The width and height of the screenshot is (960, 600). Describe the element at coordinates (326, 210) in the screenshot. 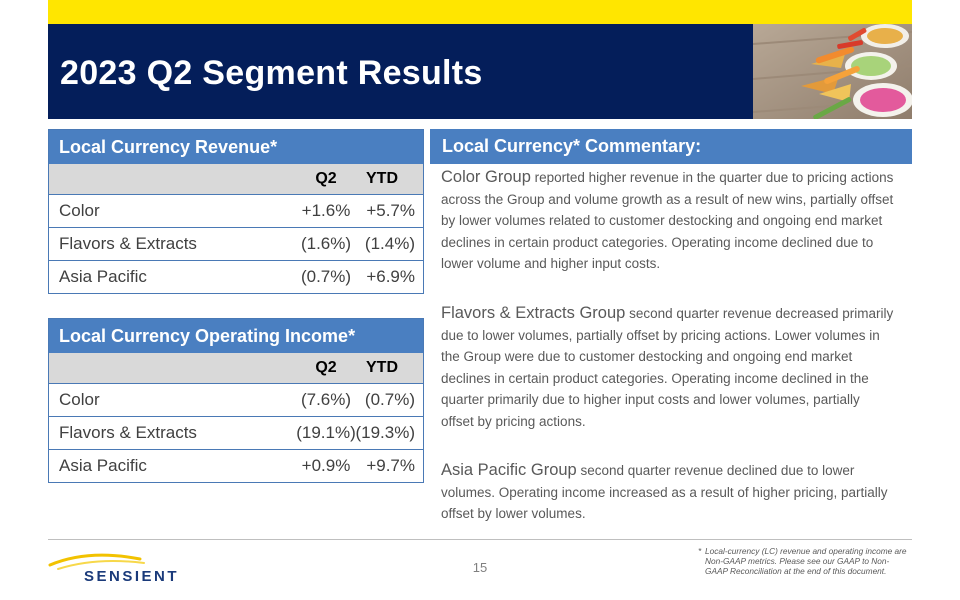

I see `q2-value: +1.6%` at that location.